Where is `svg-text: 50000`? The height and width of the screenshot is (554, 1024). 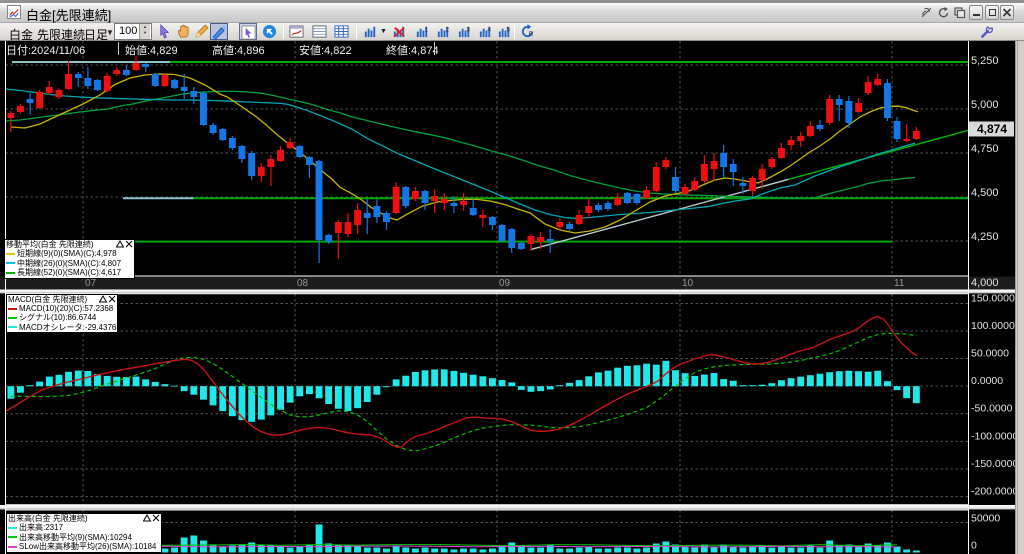
svg-text: 50000 is located at coordinates (985, 519).